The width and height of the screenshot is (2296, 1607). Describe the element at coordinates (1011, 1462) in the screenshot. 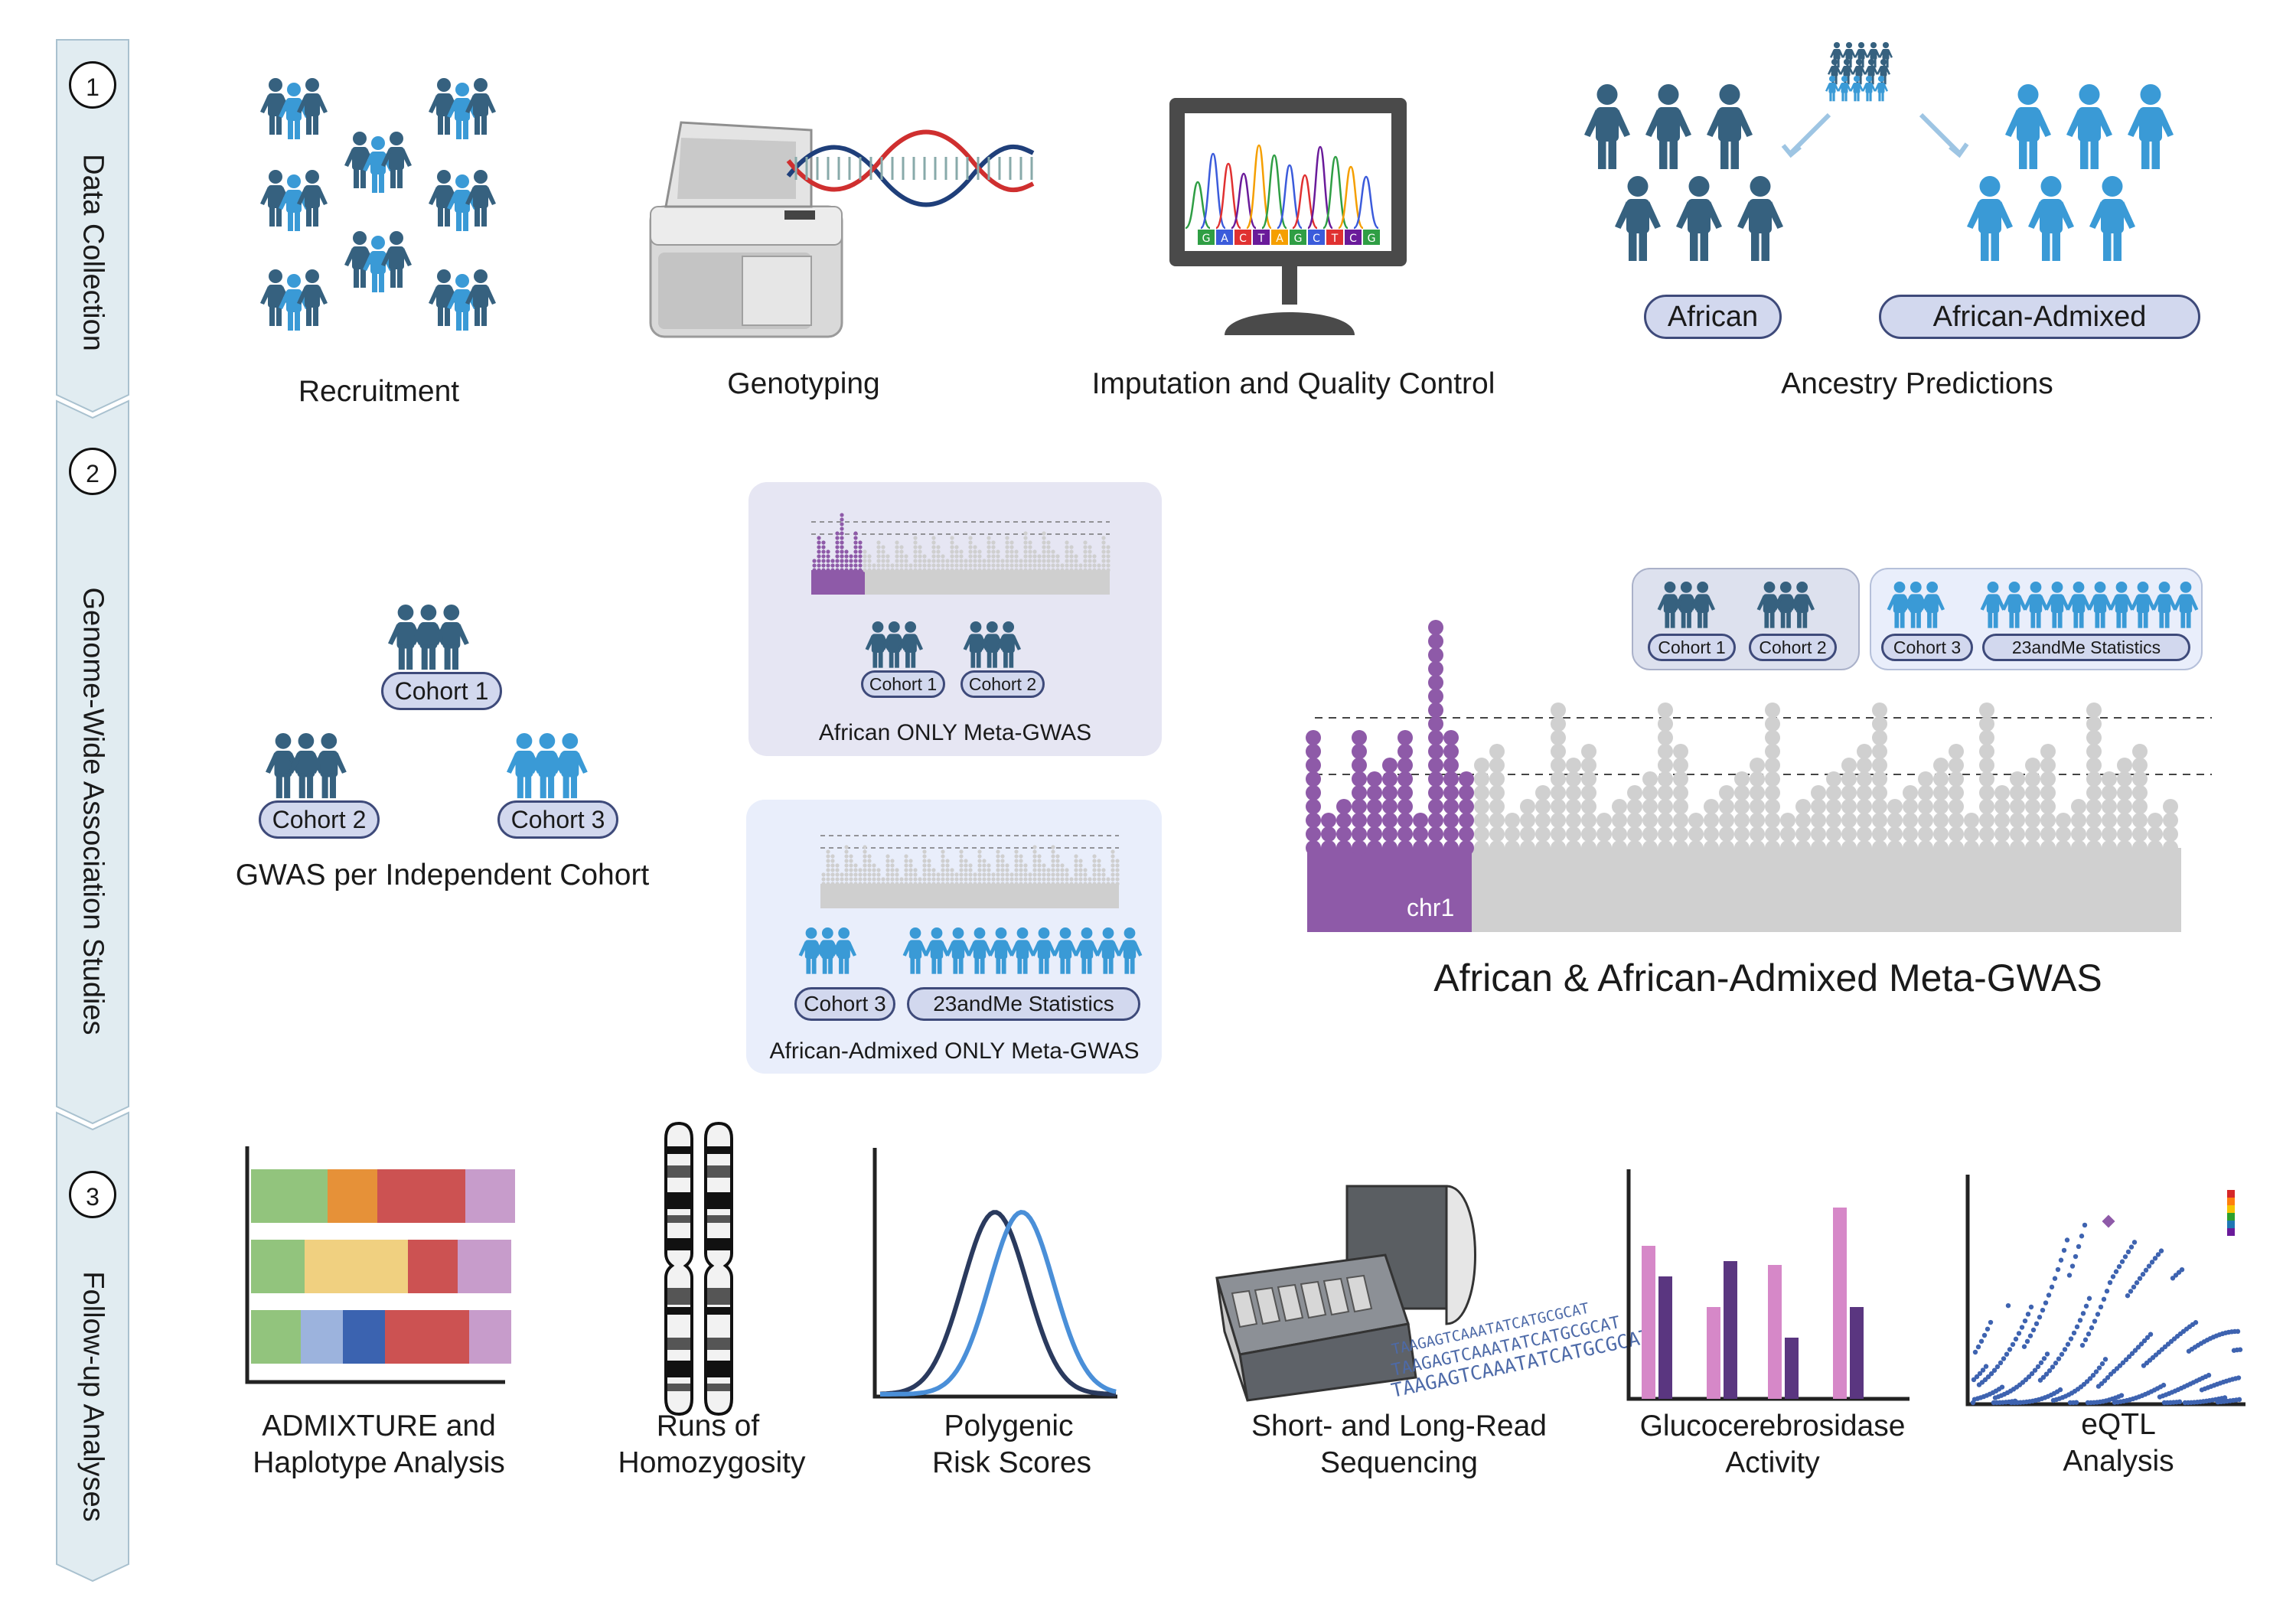

I see `prs-label-line2: Risk Scores` at that location.